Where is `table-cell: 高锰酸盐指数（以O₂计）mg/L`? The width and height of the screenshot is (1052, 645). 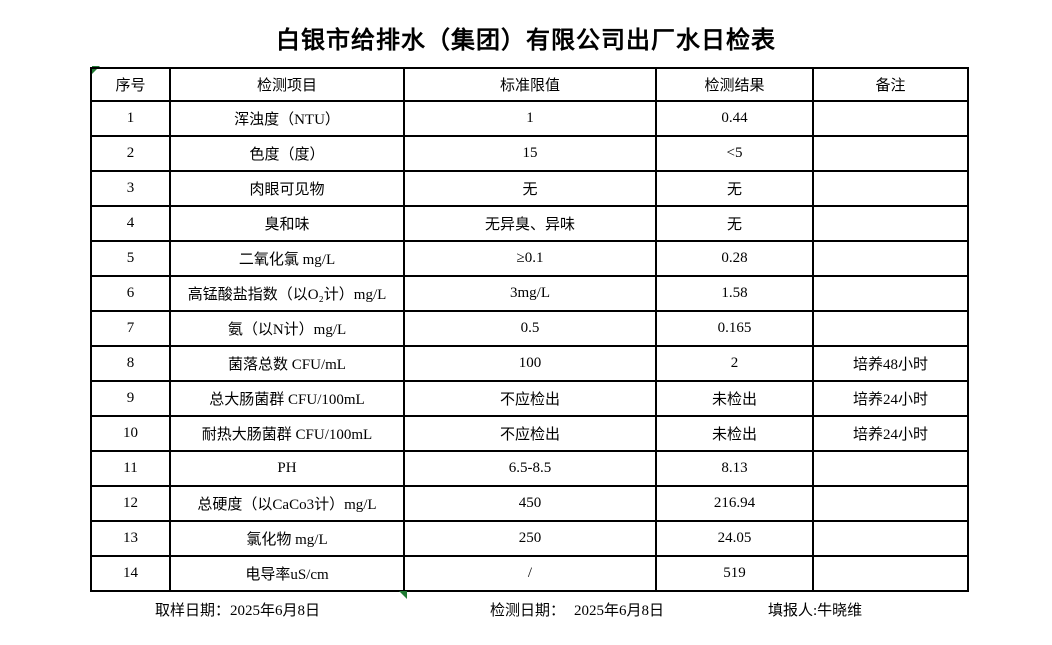
table-cell: 高锰酸盐指数（以O₂计）mg/L is located at coordinates (287, 293).